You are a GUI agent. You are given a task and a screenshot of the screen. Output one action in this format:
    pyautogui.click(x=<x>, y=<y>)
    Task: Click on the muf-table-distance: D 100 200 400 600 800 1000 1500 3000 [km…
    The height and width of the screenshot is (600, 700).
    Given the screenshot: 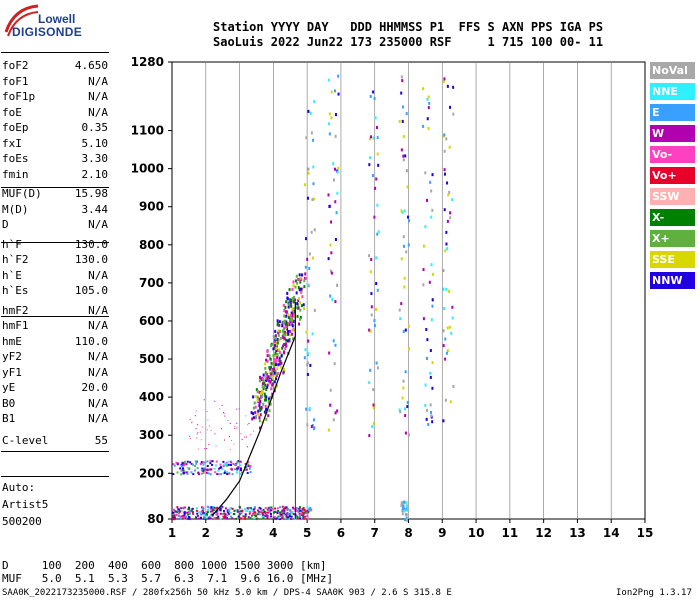 What is the action you would take?
    pyautogui.click(x=164, y=565)
    